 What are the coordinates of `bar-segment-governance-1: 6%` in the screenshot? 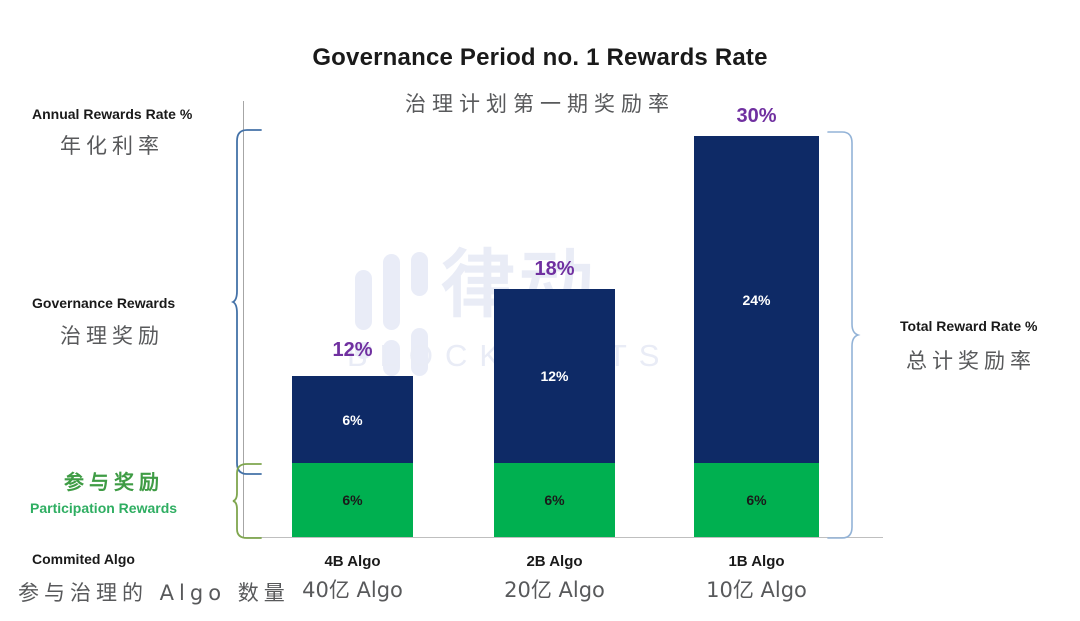 It's located at (352, 419).